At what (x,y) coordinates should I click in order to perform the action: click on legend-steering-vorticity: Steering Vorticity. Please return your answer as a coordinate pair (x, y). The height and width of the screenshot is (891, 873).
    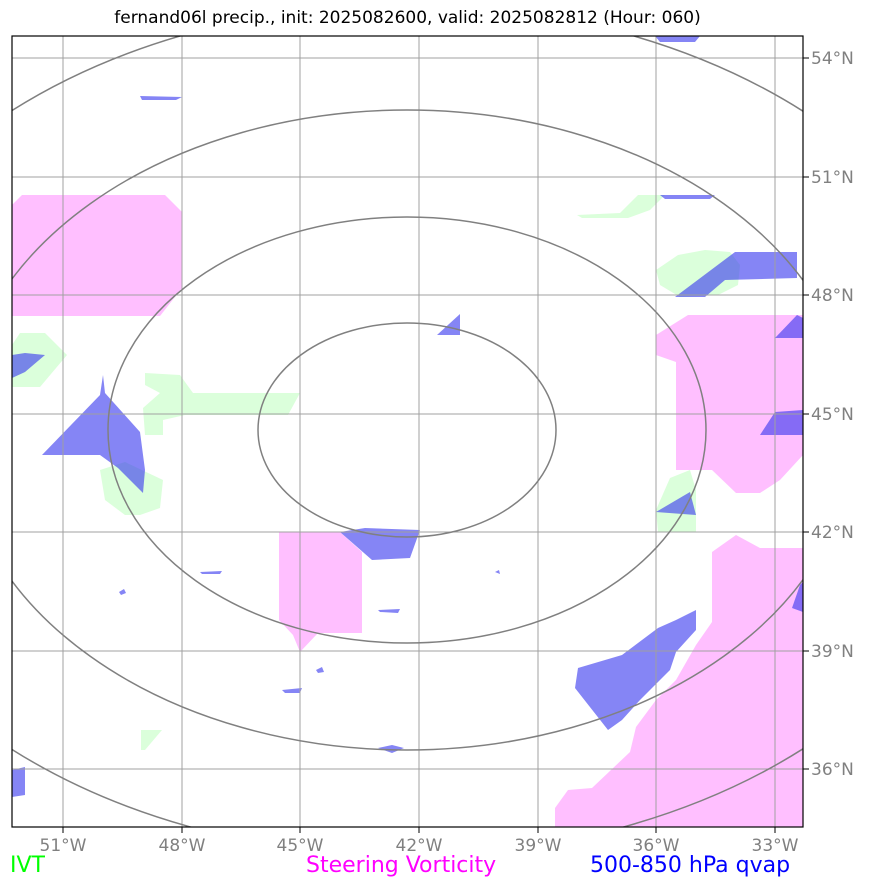
    Looking at the image, I should click on (401, 865).